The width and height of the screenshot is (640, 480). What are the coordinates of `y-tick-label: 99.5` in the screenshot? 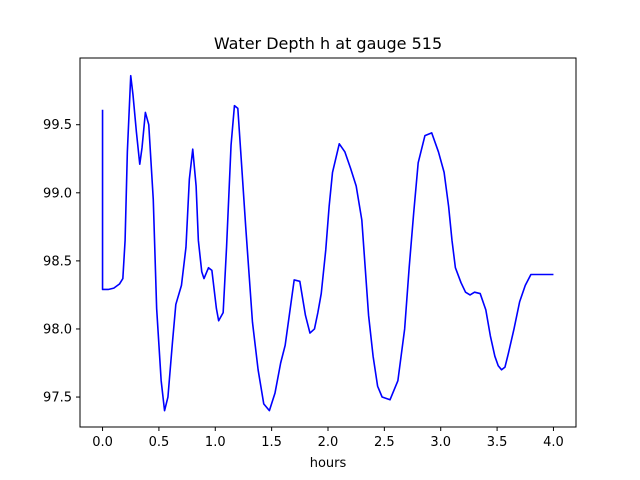 It's located at (57, 125).